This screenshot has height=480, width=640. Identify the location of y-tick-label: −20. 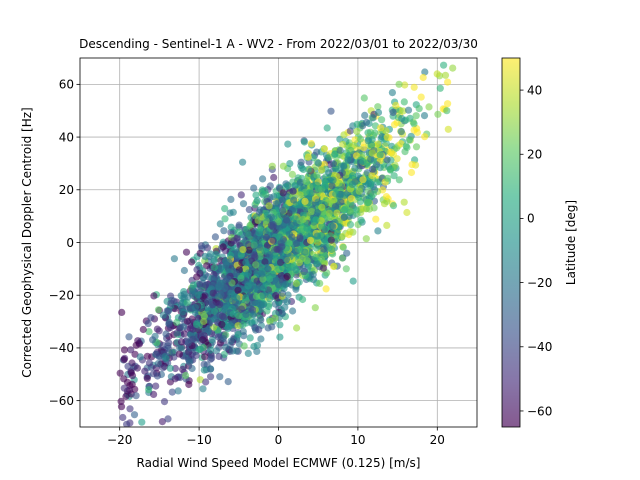
(61, 296).